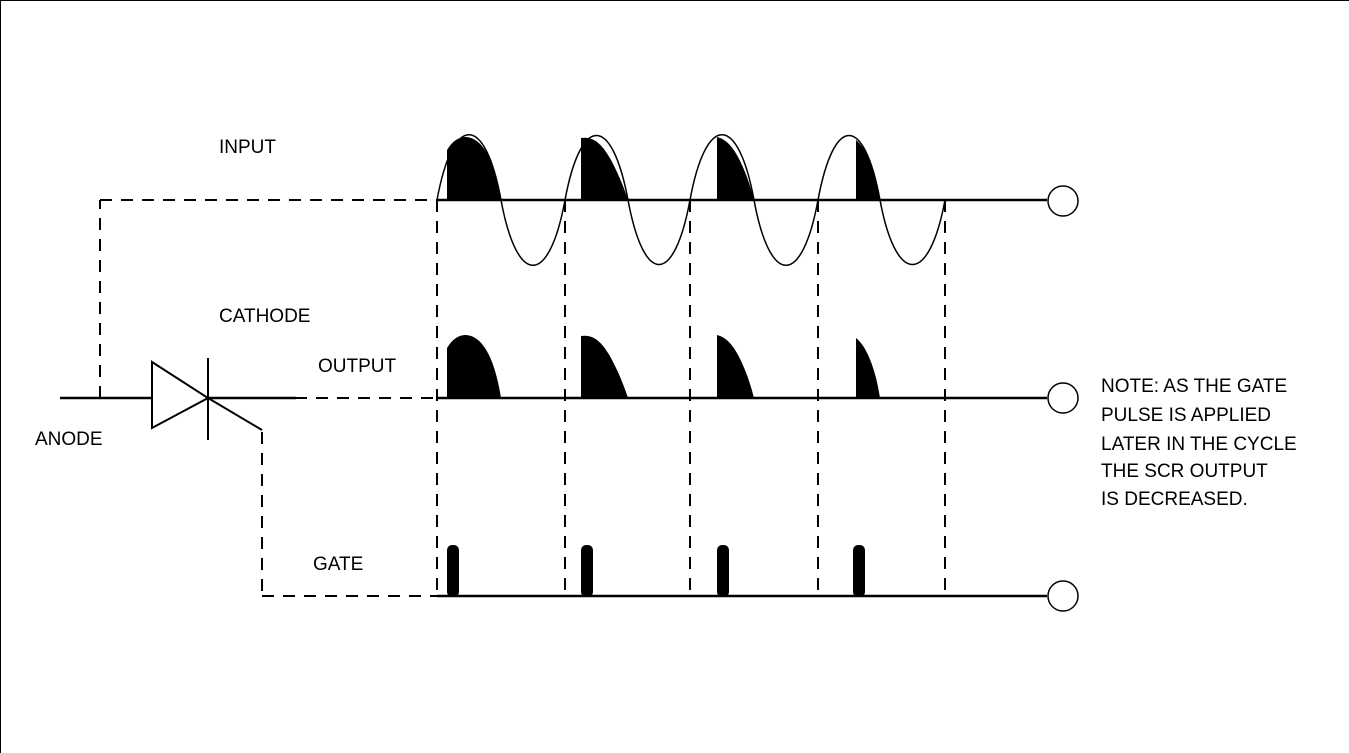 This screenshot has height=753, width=1349. I want to click on scr-triangle, so click(180, 395).